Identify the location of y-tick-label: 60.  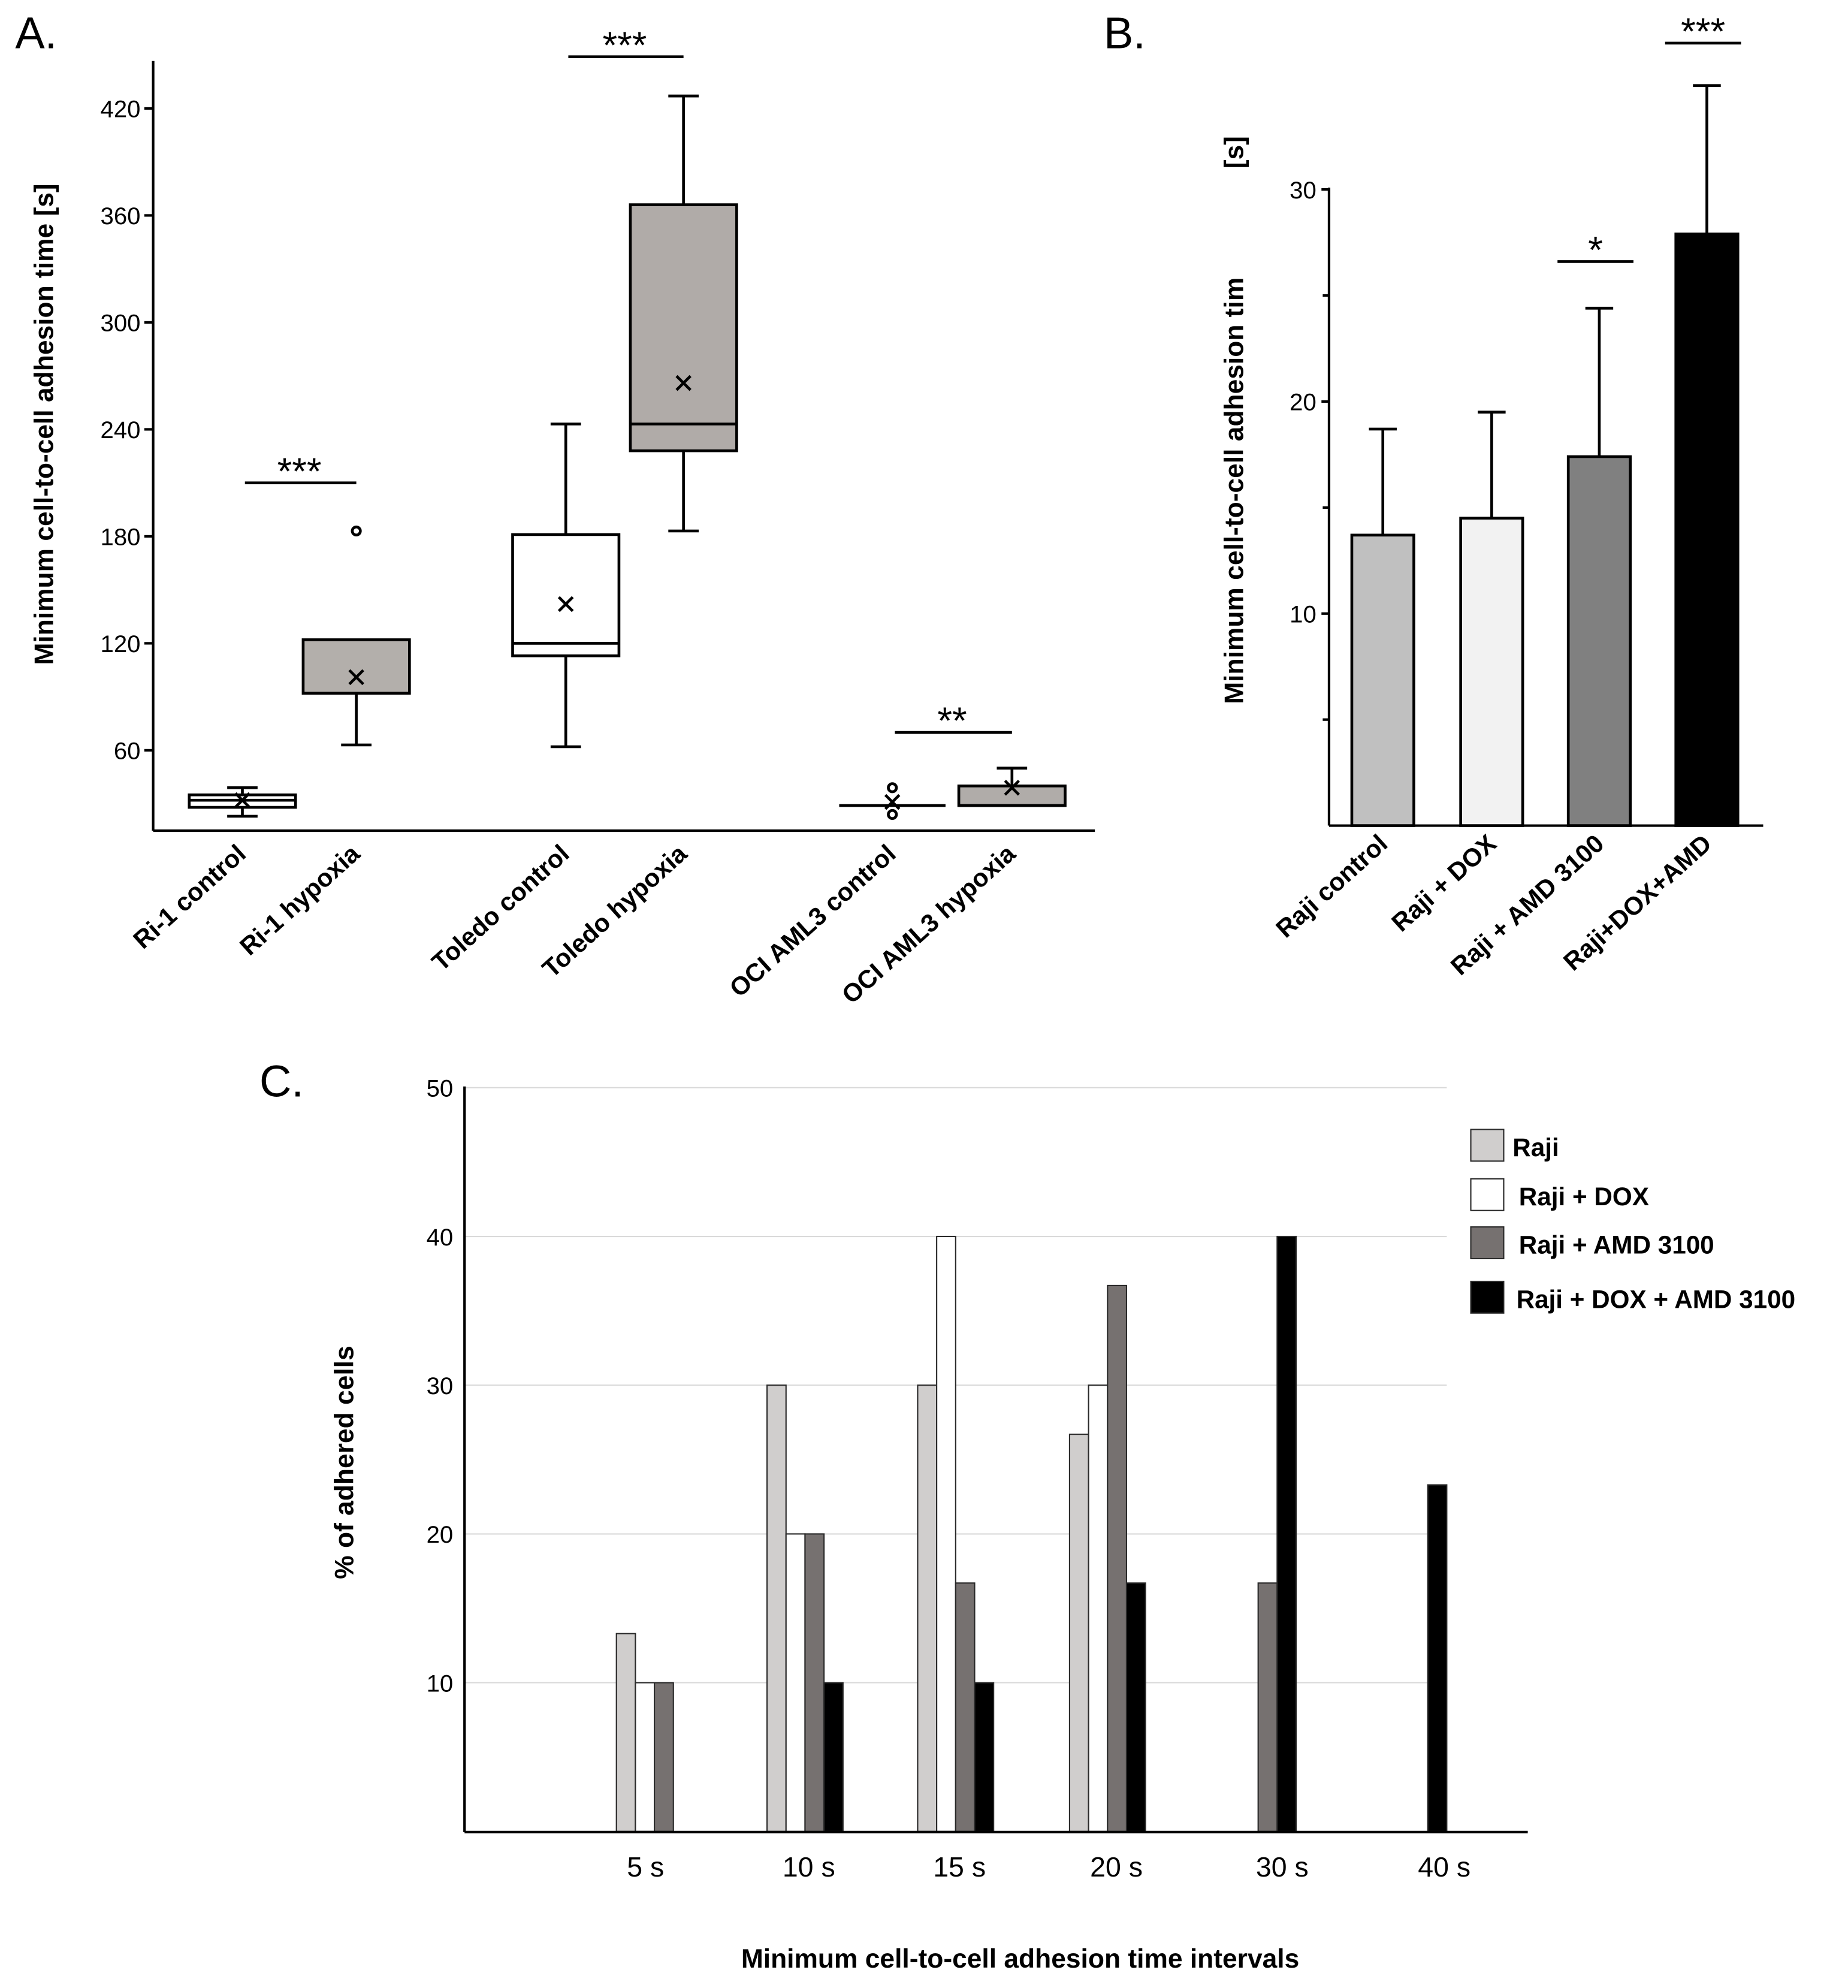
(127, 751).